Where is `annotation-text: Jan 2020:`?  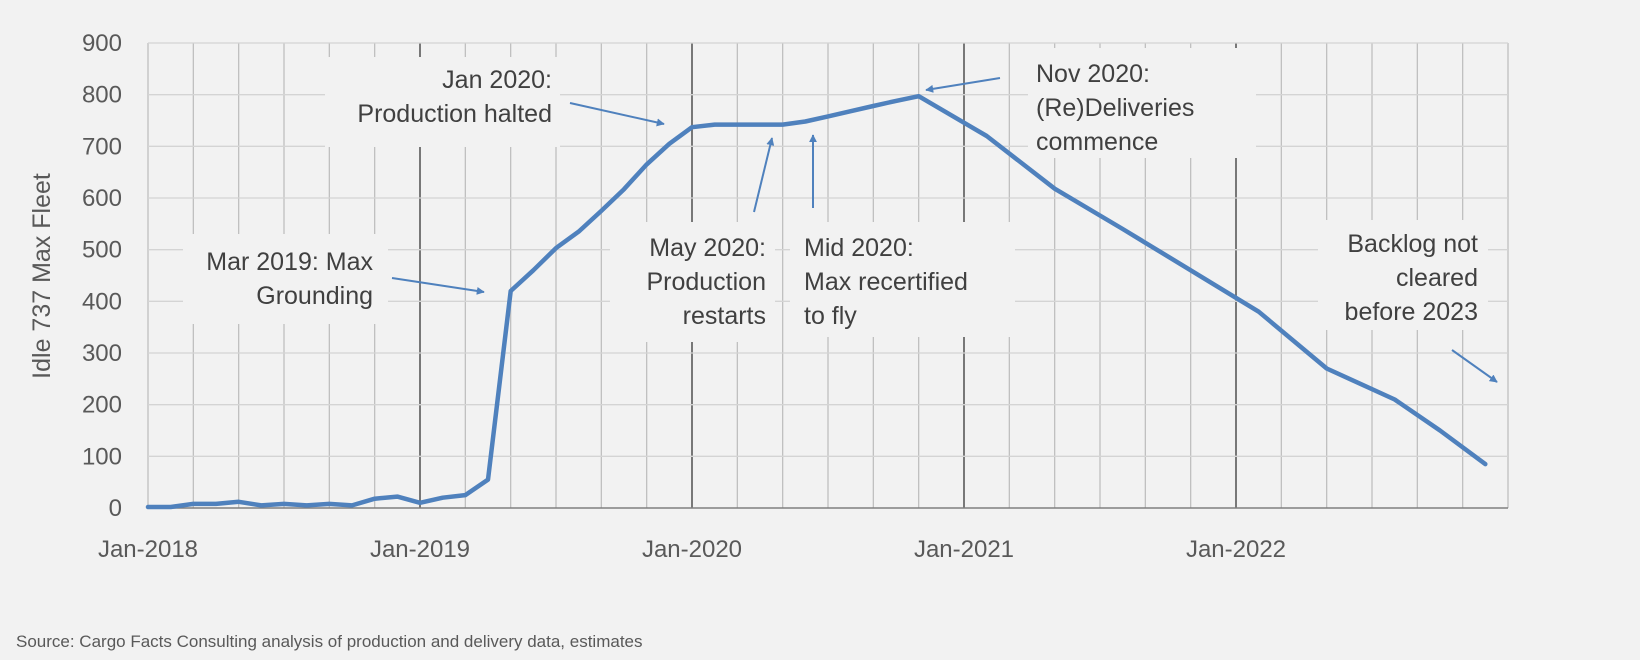
annotation-text: Jan 2020: is located at coordinates (497, 80).